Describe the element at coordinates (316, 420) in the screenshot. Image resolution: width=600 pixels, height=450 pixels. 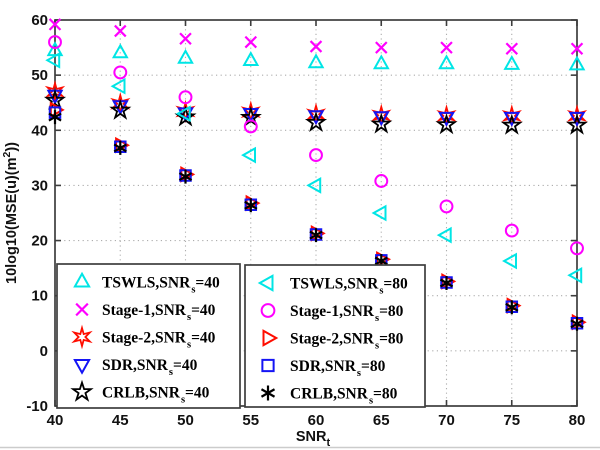
I see `x-tick-label: 60` at that location.